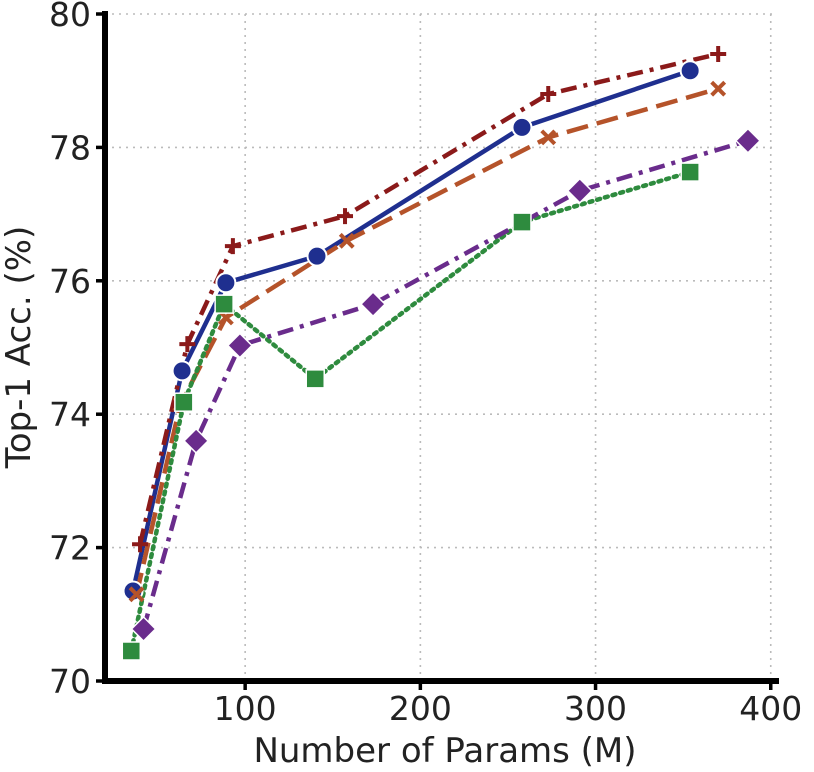 The height and width of the screenshot is (772, 814). What do you see at coordinates (70, 414) in the screenshot?
I see `y-tick-label: 74` at bounding box center [70, 414].